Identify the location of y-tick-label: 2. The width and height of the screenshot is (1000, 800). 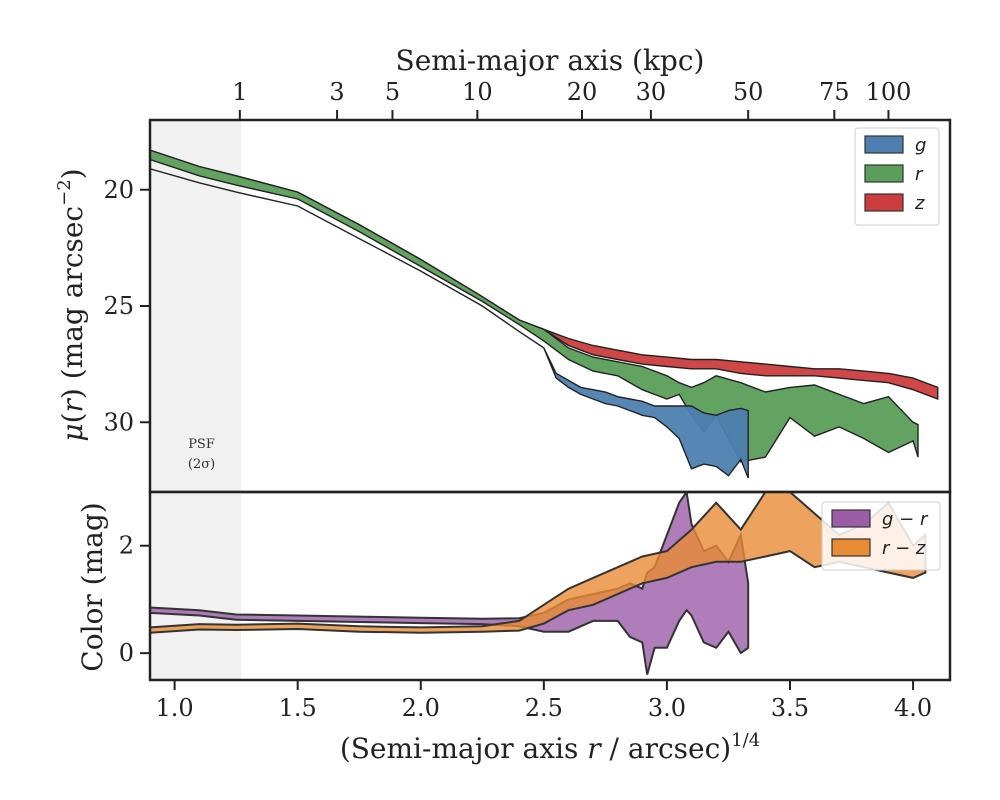
(126, 546).